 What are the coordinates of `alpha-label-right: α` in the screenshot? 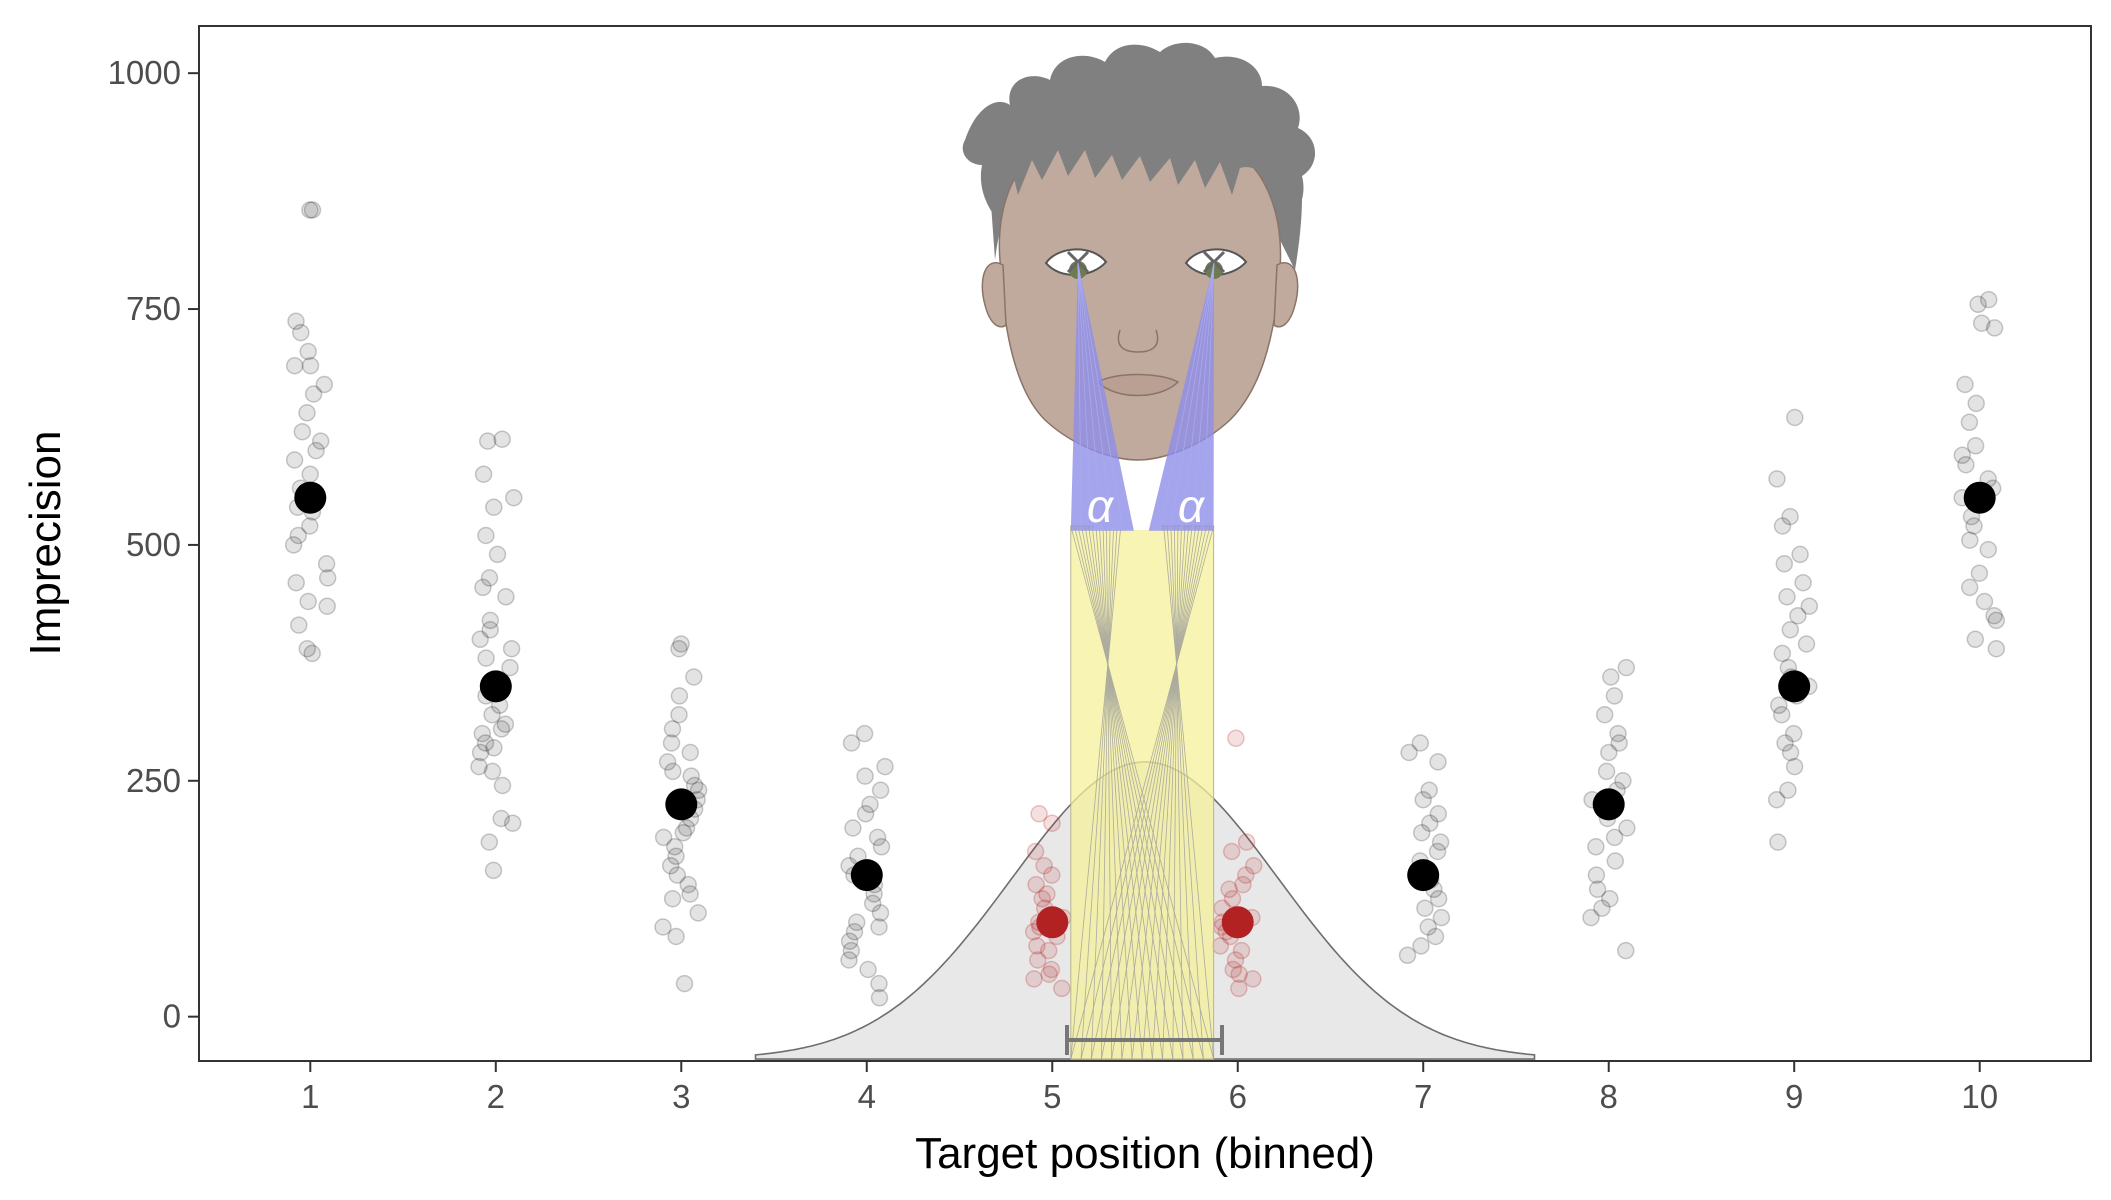 It's located at (1192, 506).